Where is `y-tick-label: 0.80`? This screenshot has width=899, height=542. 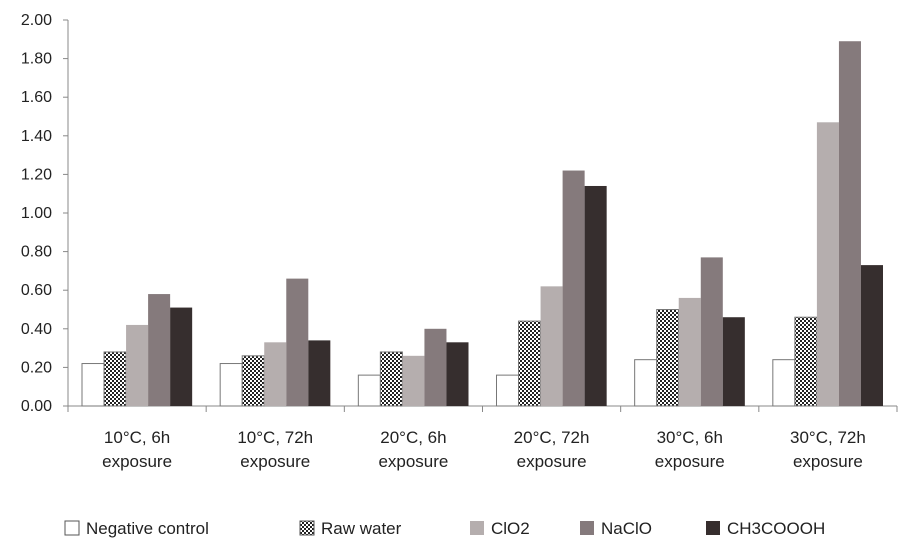 y-tick-label: 0.80 is located at coordinates (36, 252).